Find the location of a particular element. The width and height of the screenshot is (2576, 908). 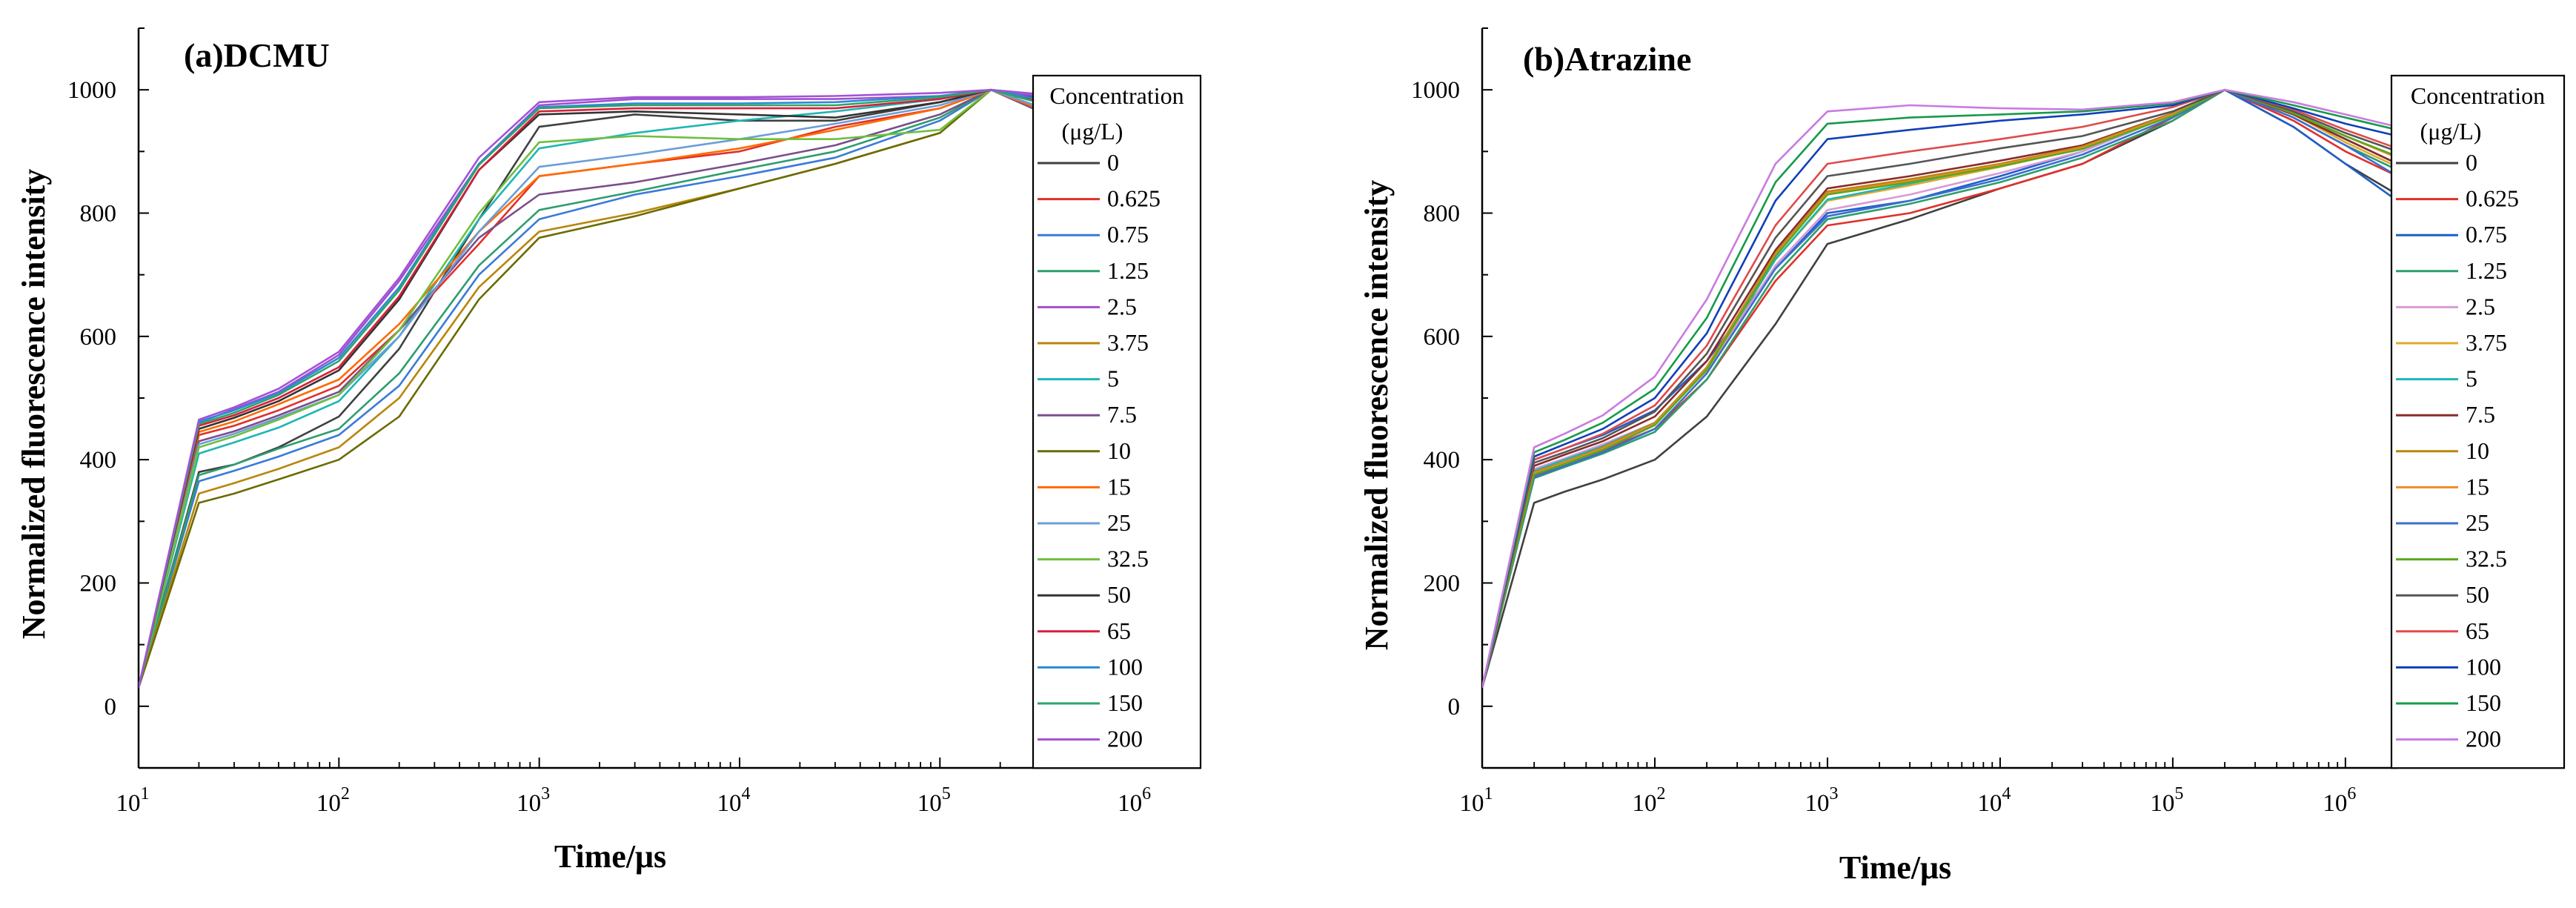

legend-label: 15 is located at coordinates (2477, 486).